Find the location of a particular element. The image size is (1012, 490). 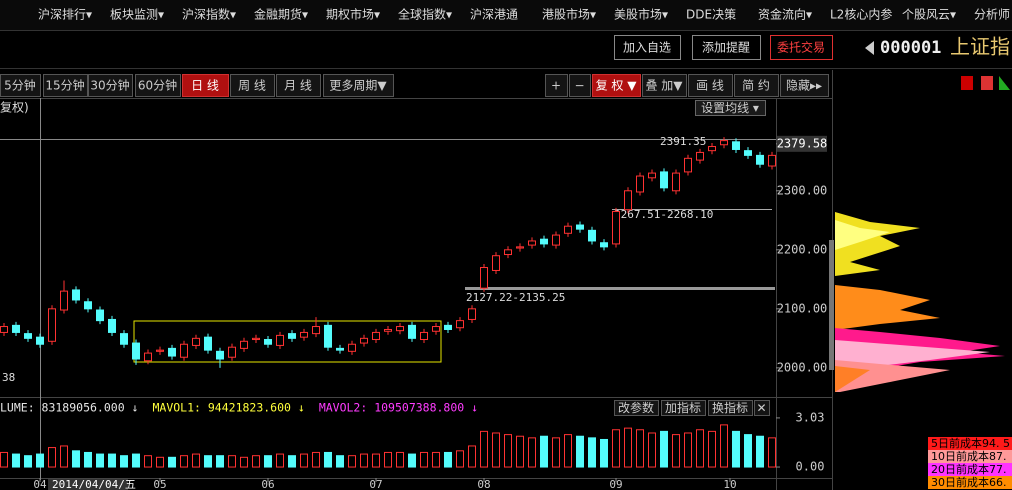

y-tick-label: 2200.00 is located at coordinates (802, 249).